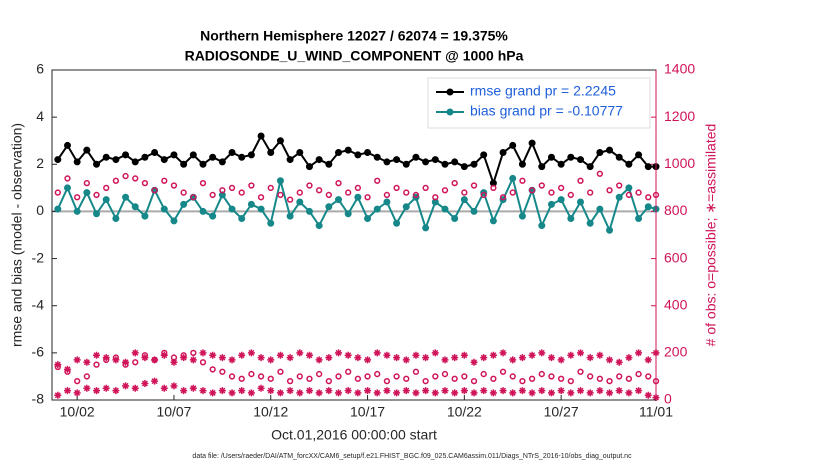  I want to click on x-tick-label: 10/27, so click(561, 412).